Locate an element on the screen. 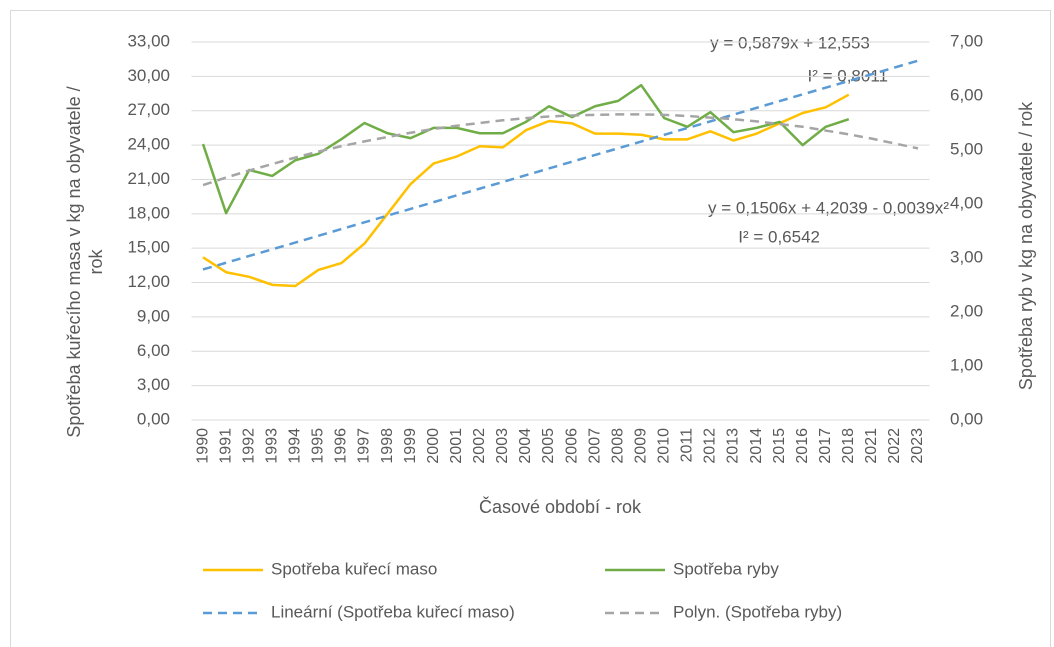  x-tick-label: 1999 is located at coordinates (410, 446).